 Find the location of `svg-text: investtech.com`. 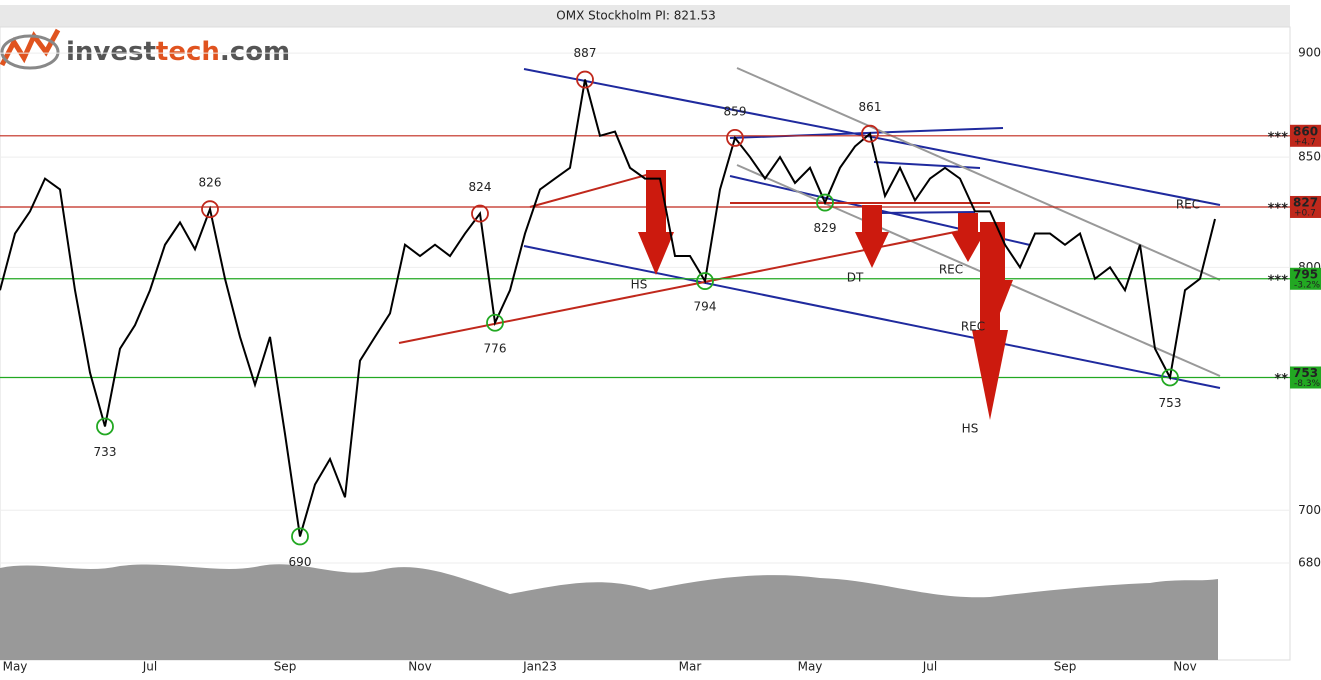

svg-text: investtech.com is located at coordinates (178, 52).